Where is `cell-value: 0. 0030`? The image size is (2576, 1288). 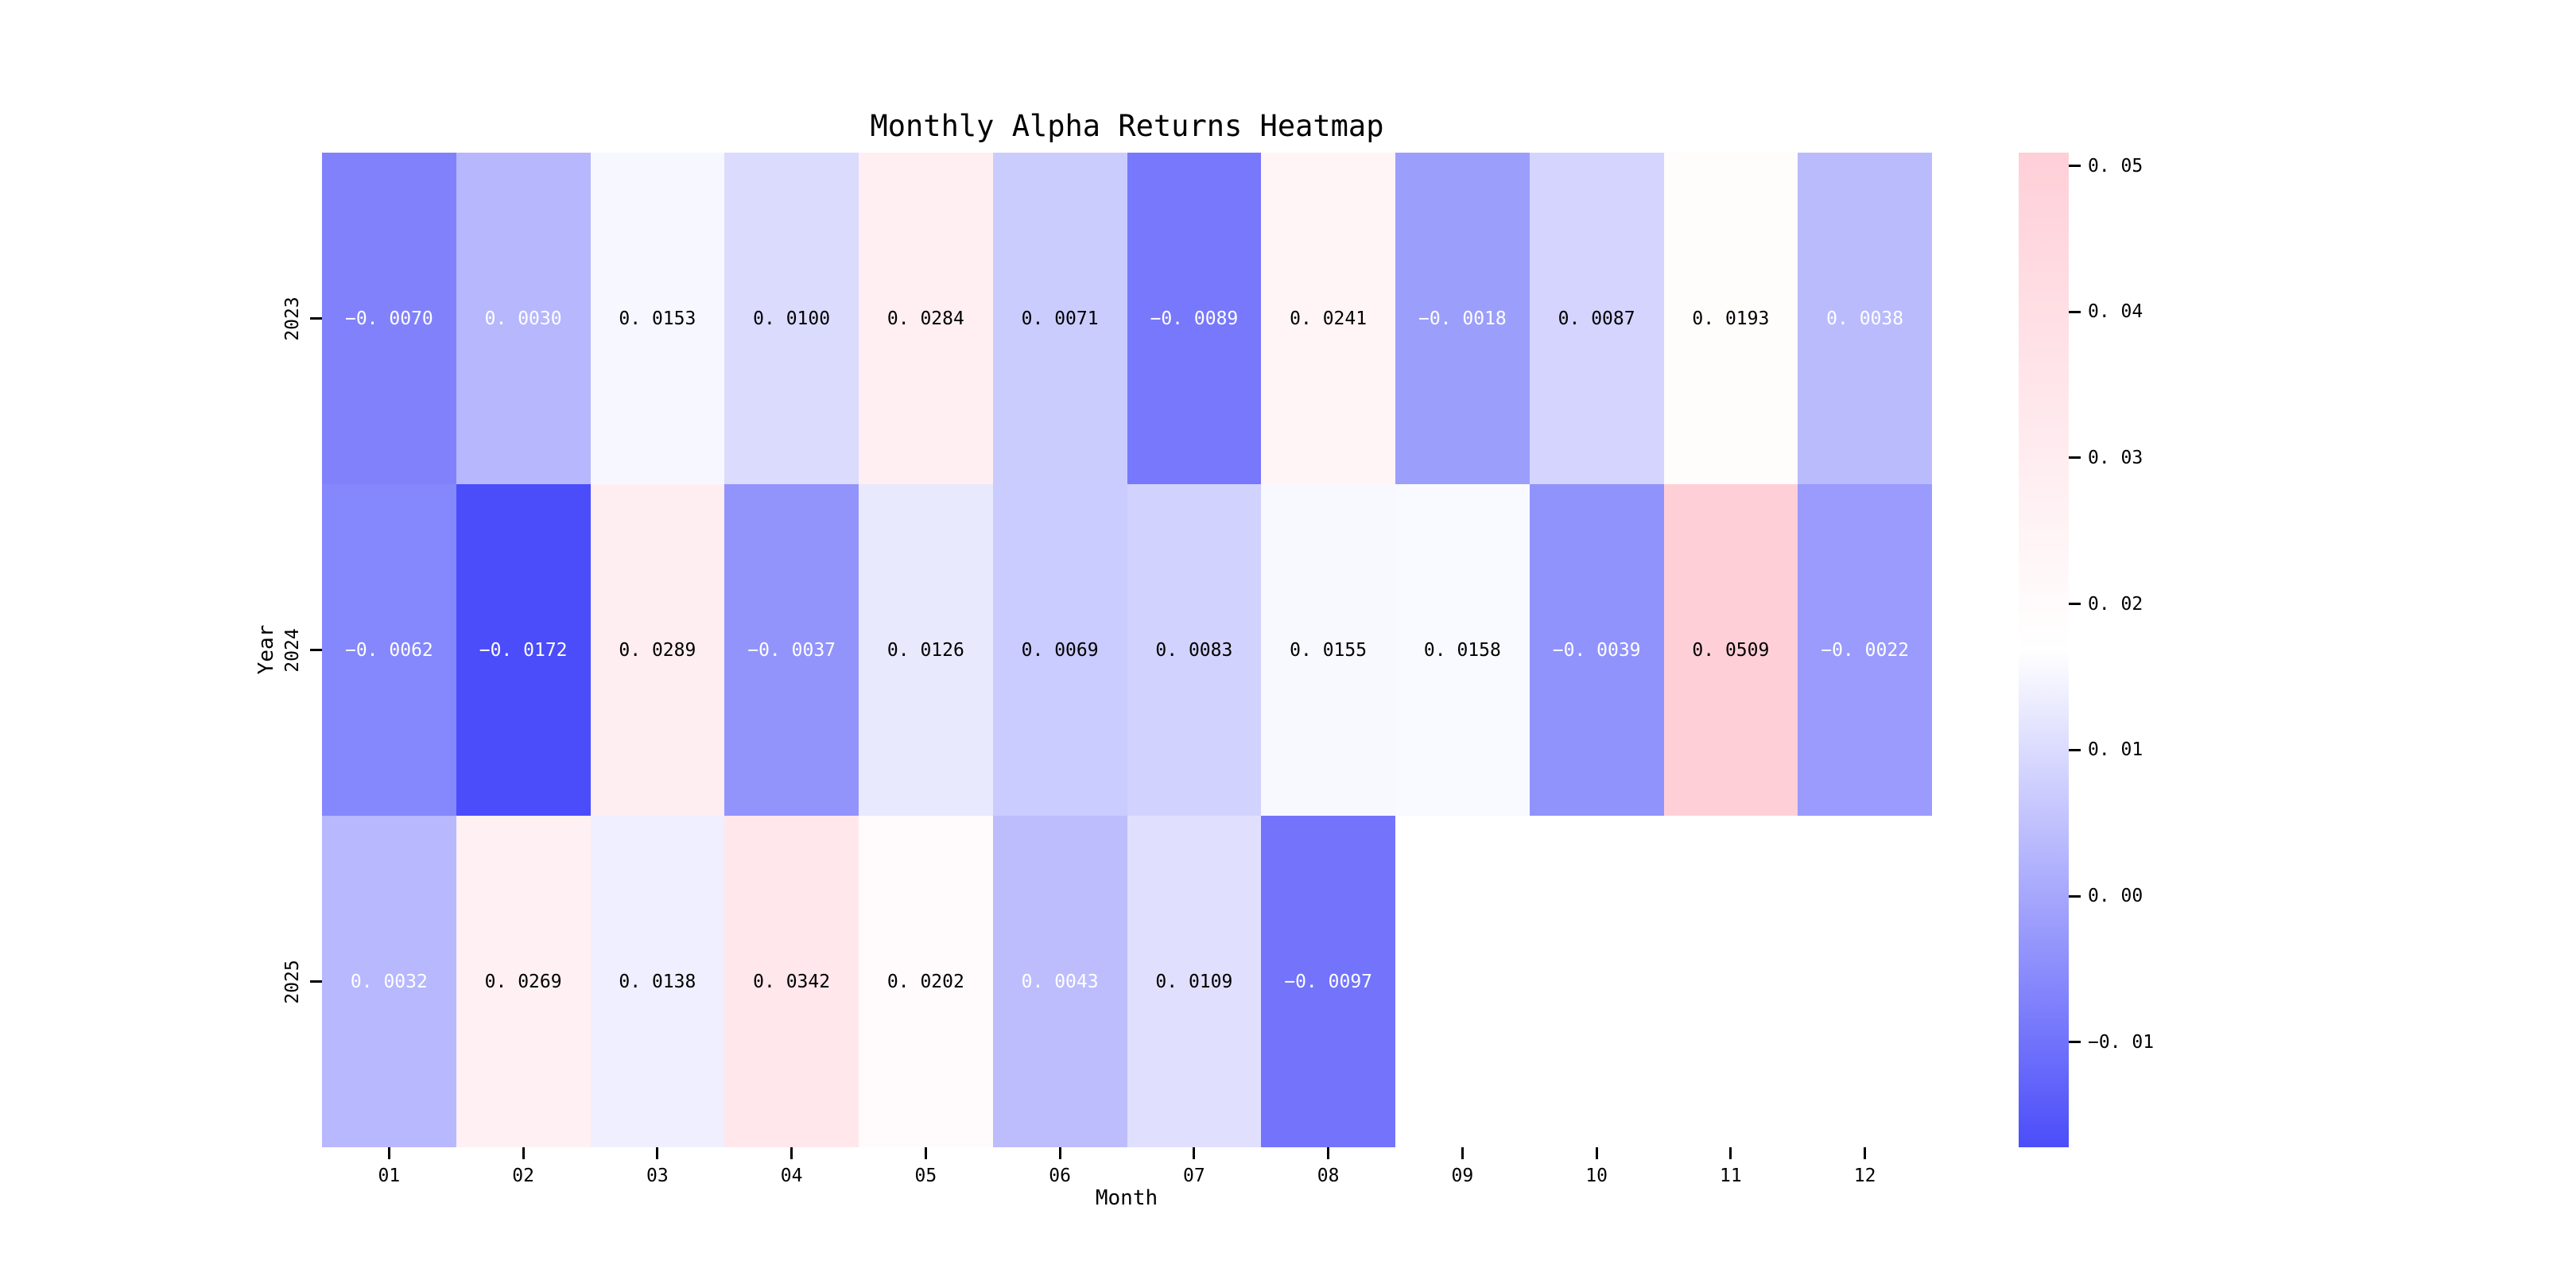 cell-value: 0. 0030 is located at coordinates (523, 319).